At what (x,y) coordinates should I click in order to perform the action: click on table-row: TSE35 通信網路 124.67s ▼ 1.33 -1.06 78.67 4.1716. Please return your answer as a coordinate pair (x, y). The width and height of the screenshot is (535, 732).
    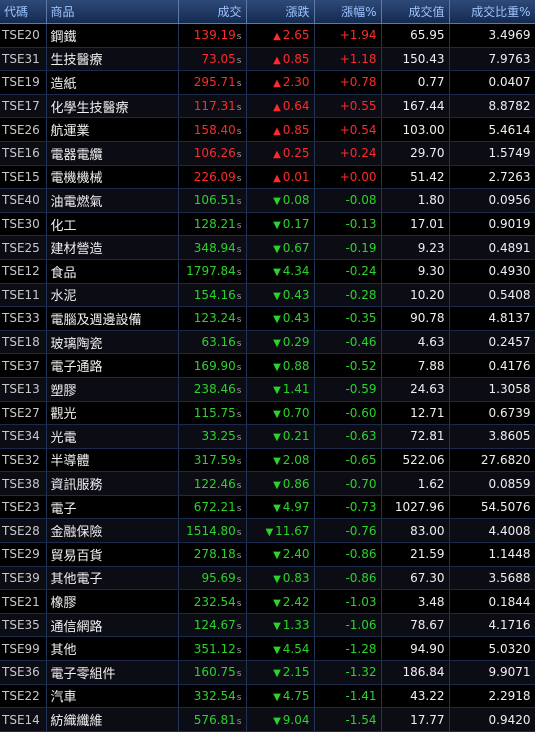
    Looking at the image, I should click on (267, 625).